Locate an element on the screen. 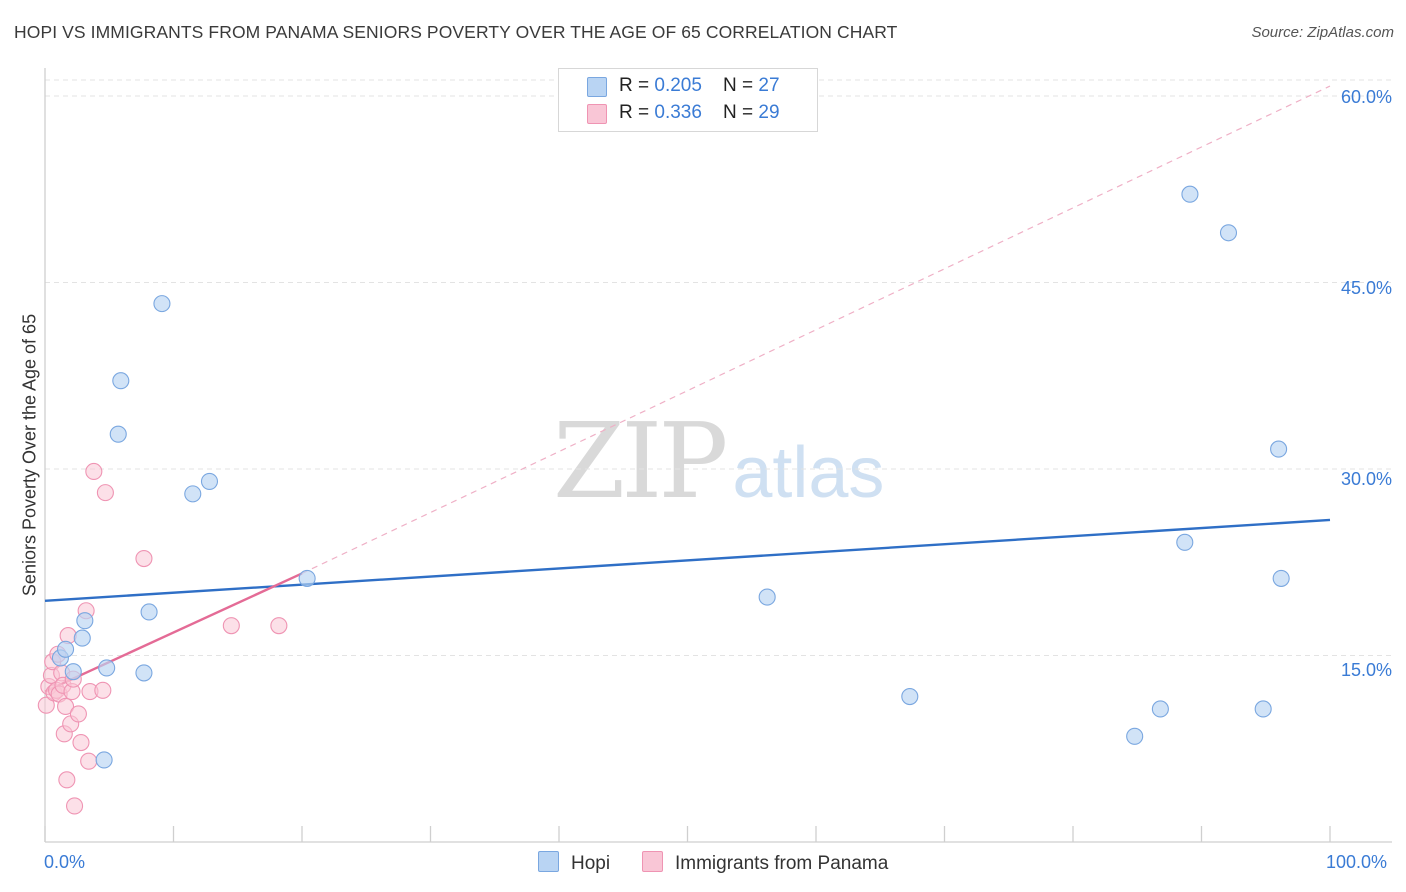 The image size is (1406, 892). watermark: ZIP atlas is located at coordinates (718, 461).